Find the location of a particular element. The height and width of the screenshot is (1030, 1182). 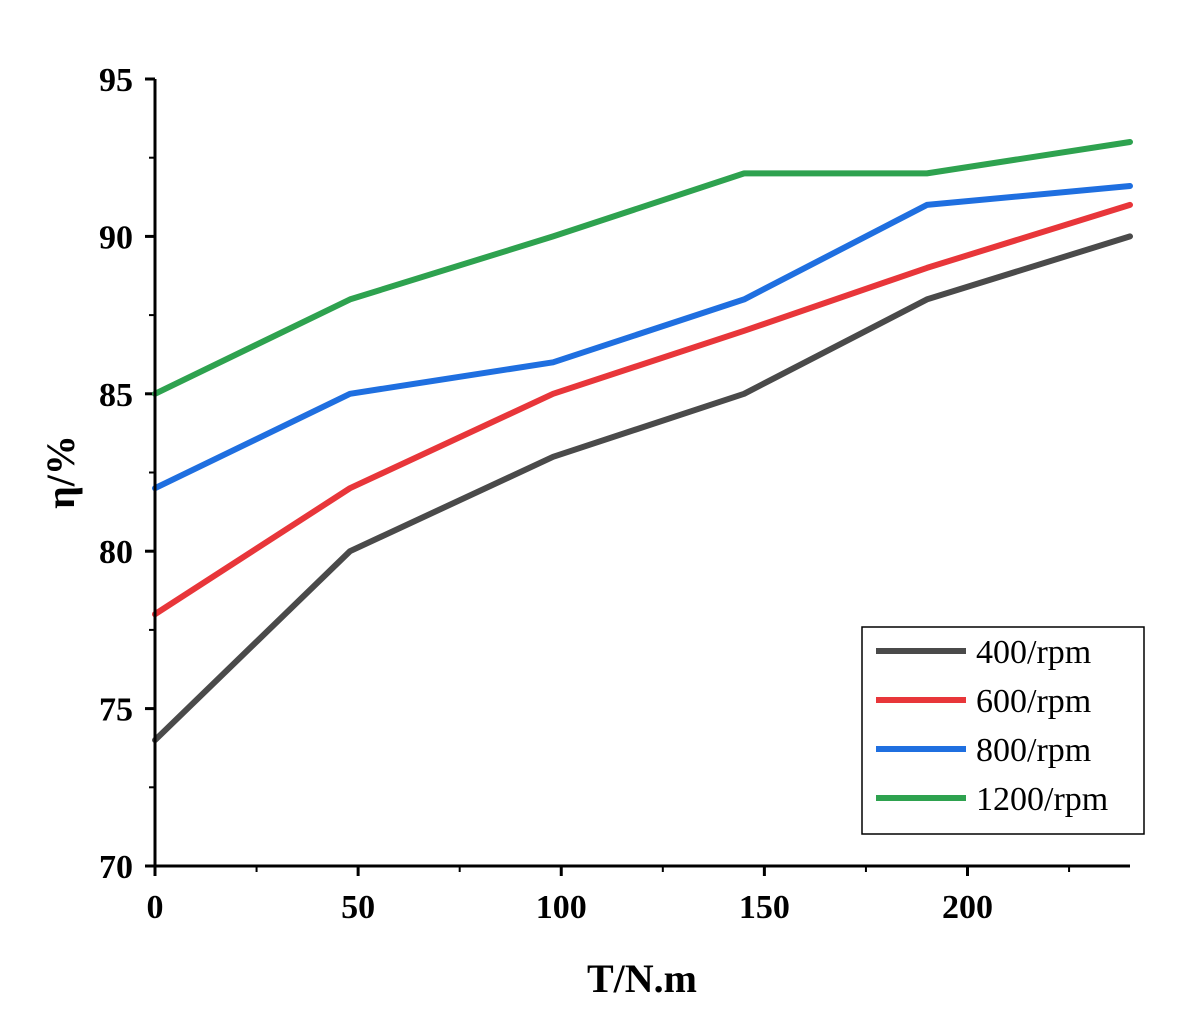

legend-label: 1200/rpm is located at coordinates (1042, 799).